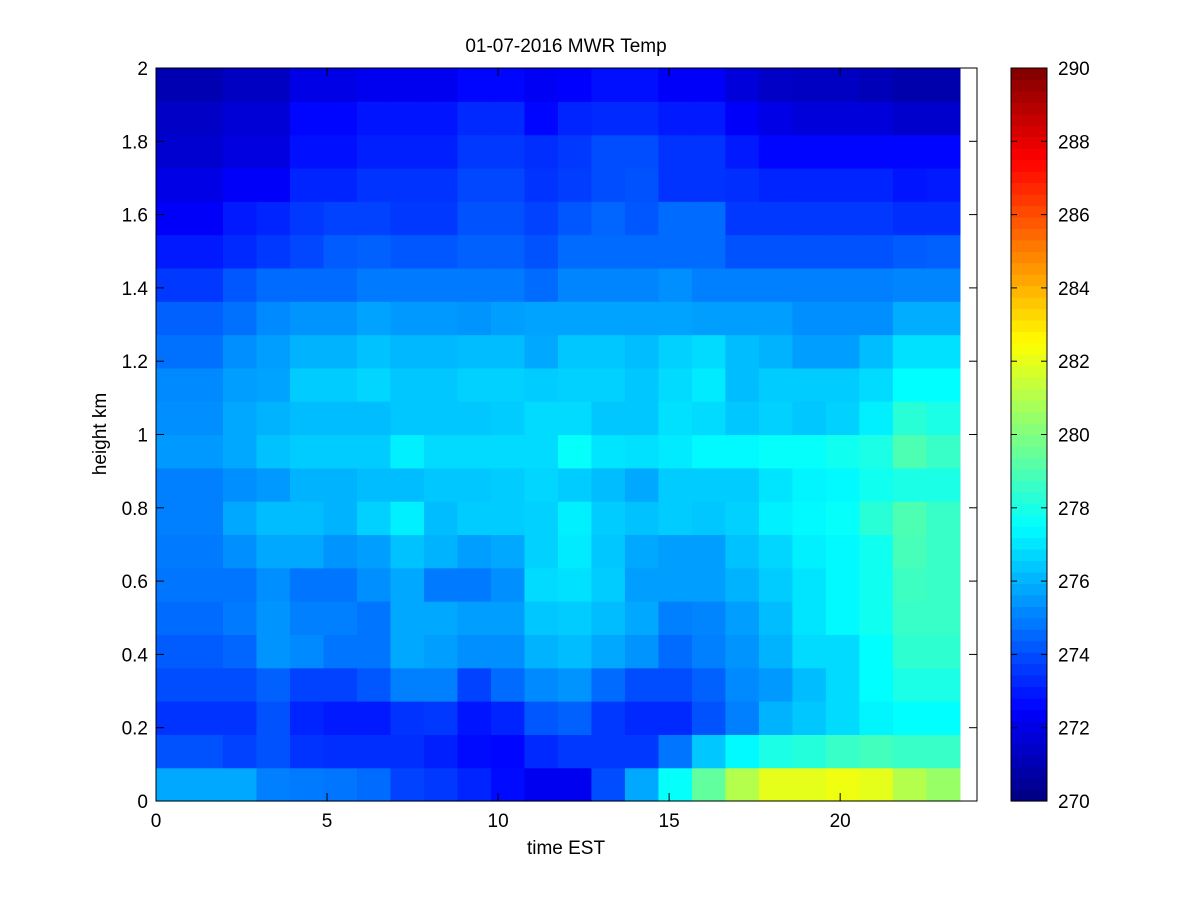 The height and width of the screenshot is (900, 1200). I want to click on x-tick-label: 20, so click(840, 821).